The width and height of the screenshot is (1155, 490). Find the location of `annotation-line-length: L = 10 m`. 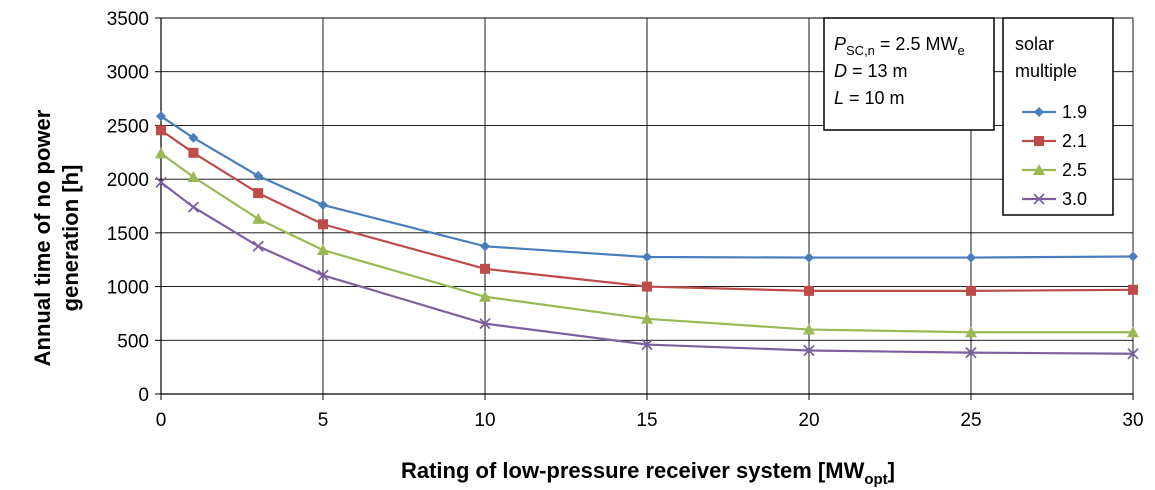

annotation-line-length: L = 10 m is located at coordinates (869, 98).